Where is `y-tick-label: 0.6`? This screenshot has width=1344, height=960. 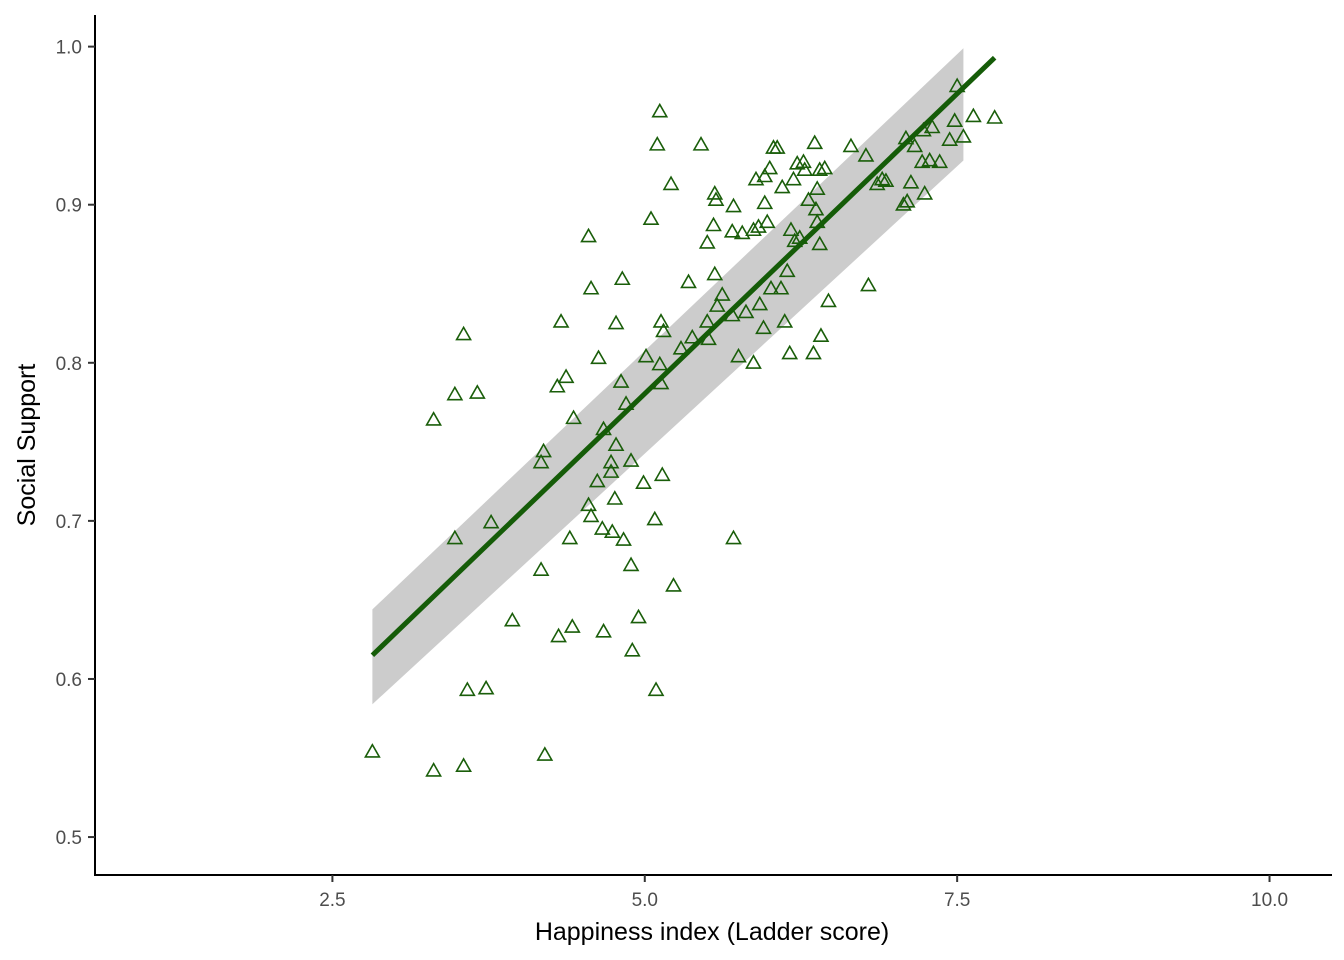 y-tick-label: 0.6 is located at coordinates (69, 680).